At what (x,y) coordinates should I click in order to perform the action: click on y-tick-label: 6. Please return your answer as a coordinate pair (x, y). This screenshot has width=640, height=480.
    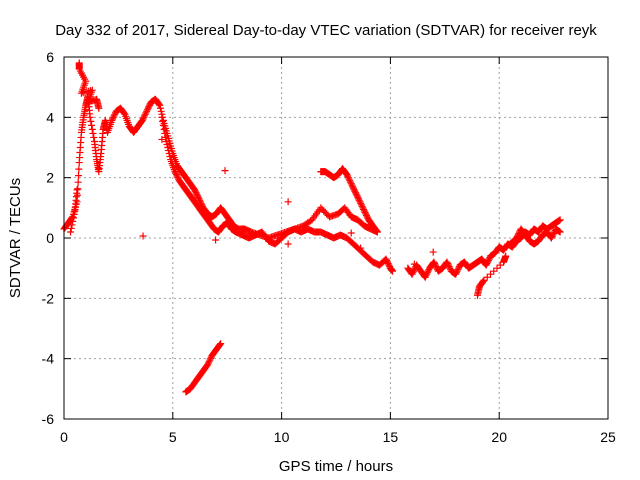
    Looking at the image, I should click on (50, 57).